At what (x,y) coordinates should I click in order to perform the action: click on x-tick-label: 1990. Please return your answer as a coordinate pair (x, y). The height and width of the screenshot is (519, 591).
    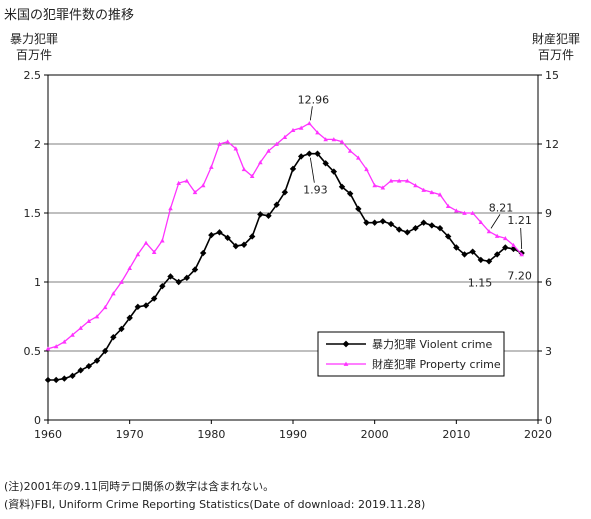
    Looking at the image, I should click on (293, 434).